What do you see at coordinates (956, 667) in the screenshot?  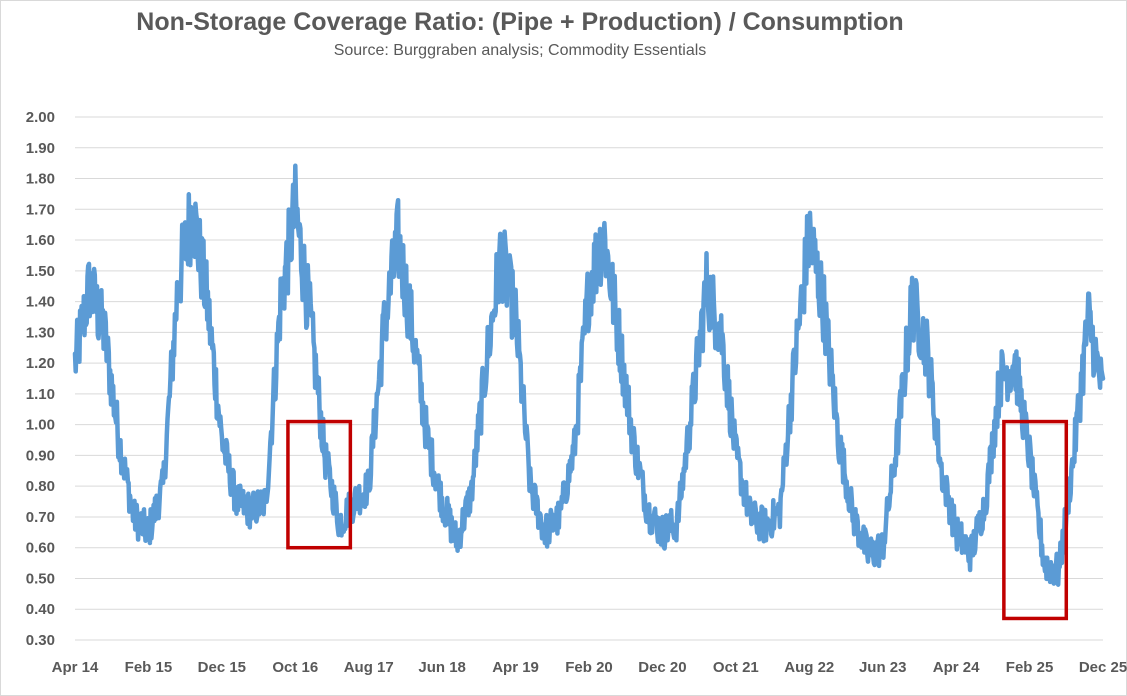 I see `x-tick-label: Apr 24` at bounding box center [956, 667].